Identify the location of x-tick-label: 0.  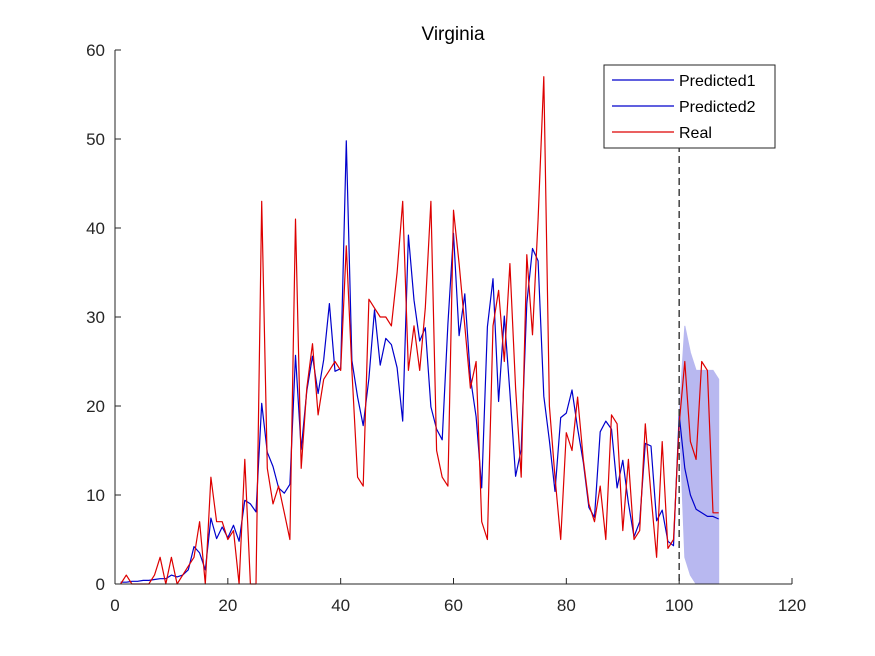
(114, 605).